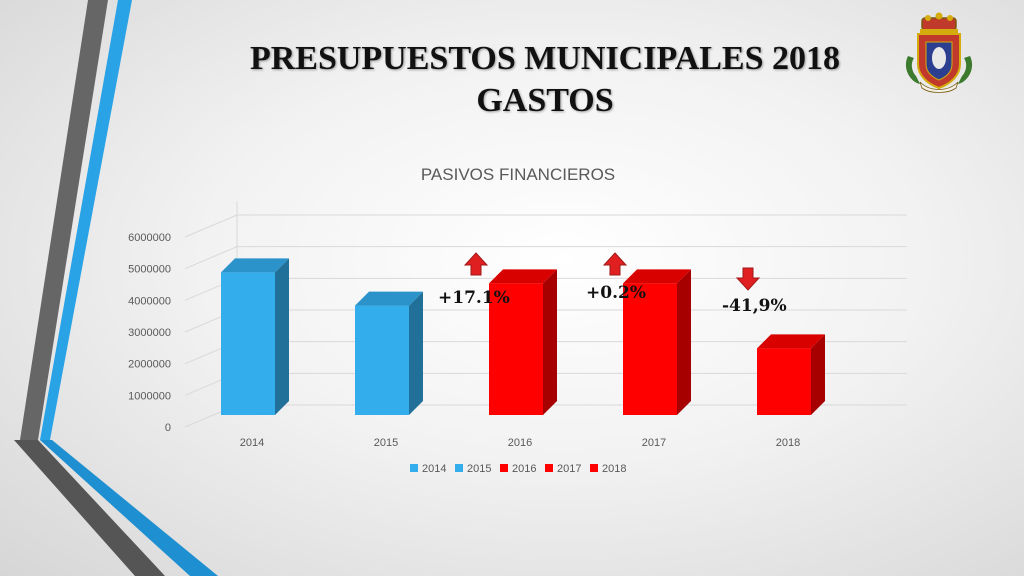 The width and height of the screenshot is (1024, 576). Describe the element at coordinates (89, 508) in the screenshot. I see `gray-stripe-lower` at that location.